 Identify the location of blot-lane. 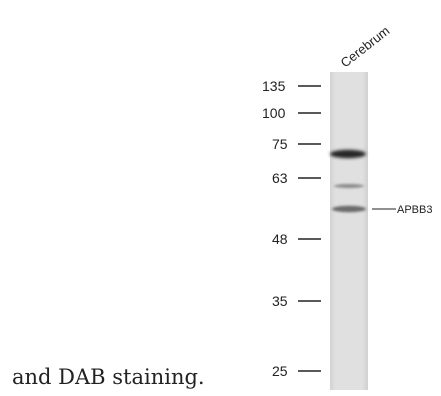
(349, 231).